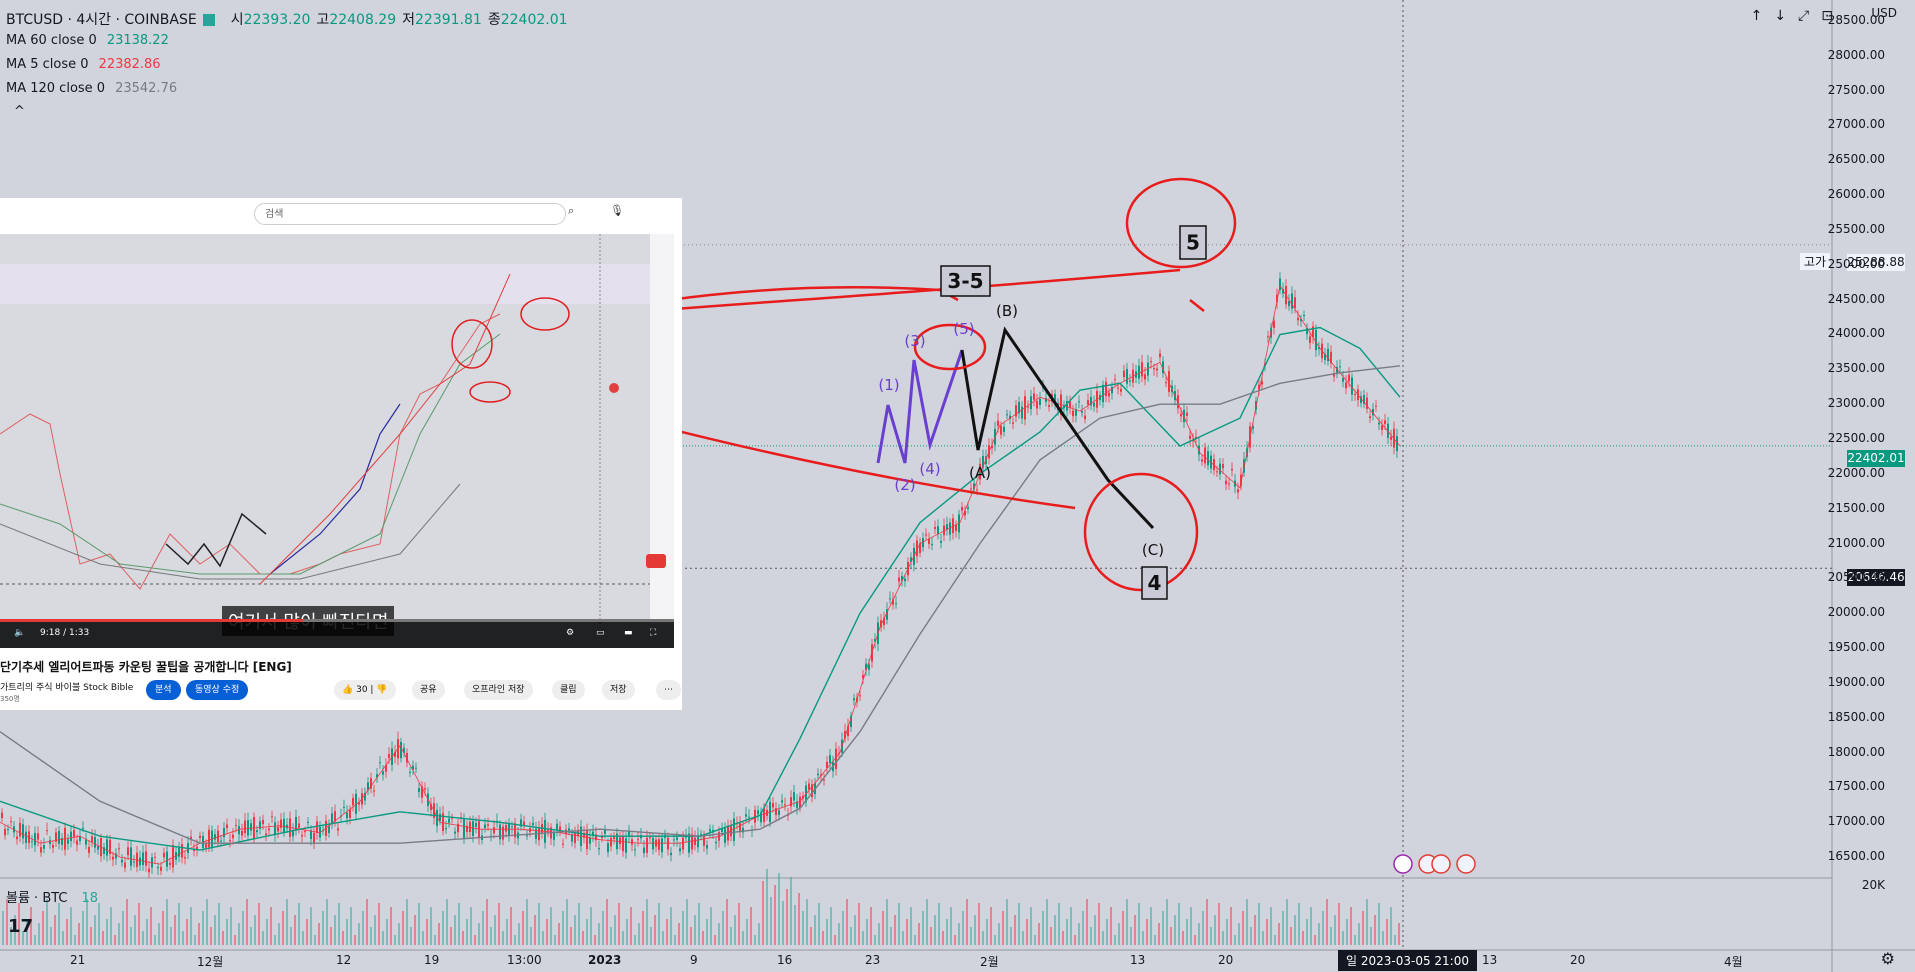 This screenshot has width=1915, height=972. What do you see at coordinates (1884, 13) in the screenshot?
I see `currency-selector: USD` at bounding box center [1884, 13].